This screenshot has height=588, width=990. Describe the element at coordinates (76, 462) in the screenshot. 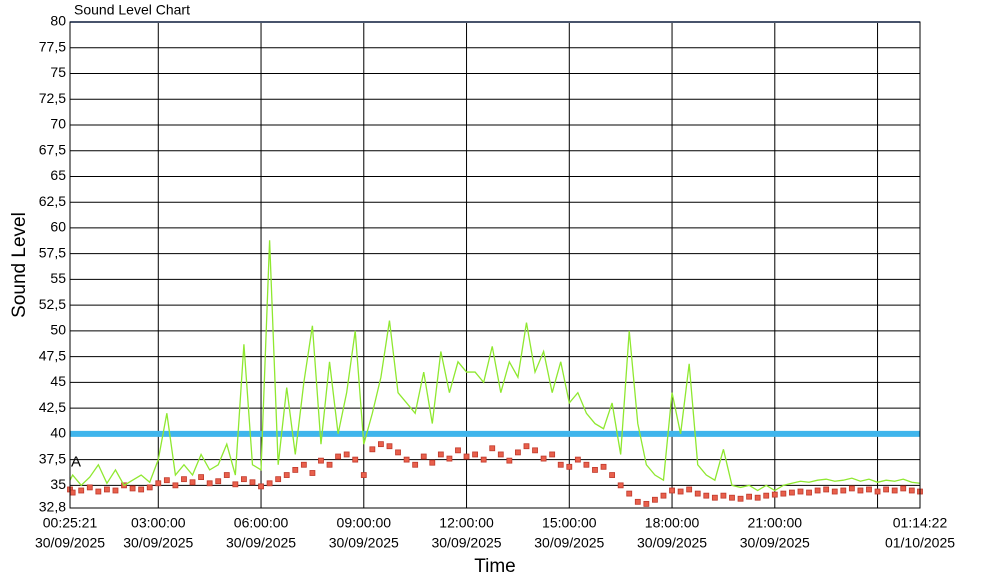

I see `annotation: A` at that location.